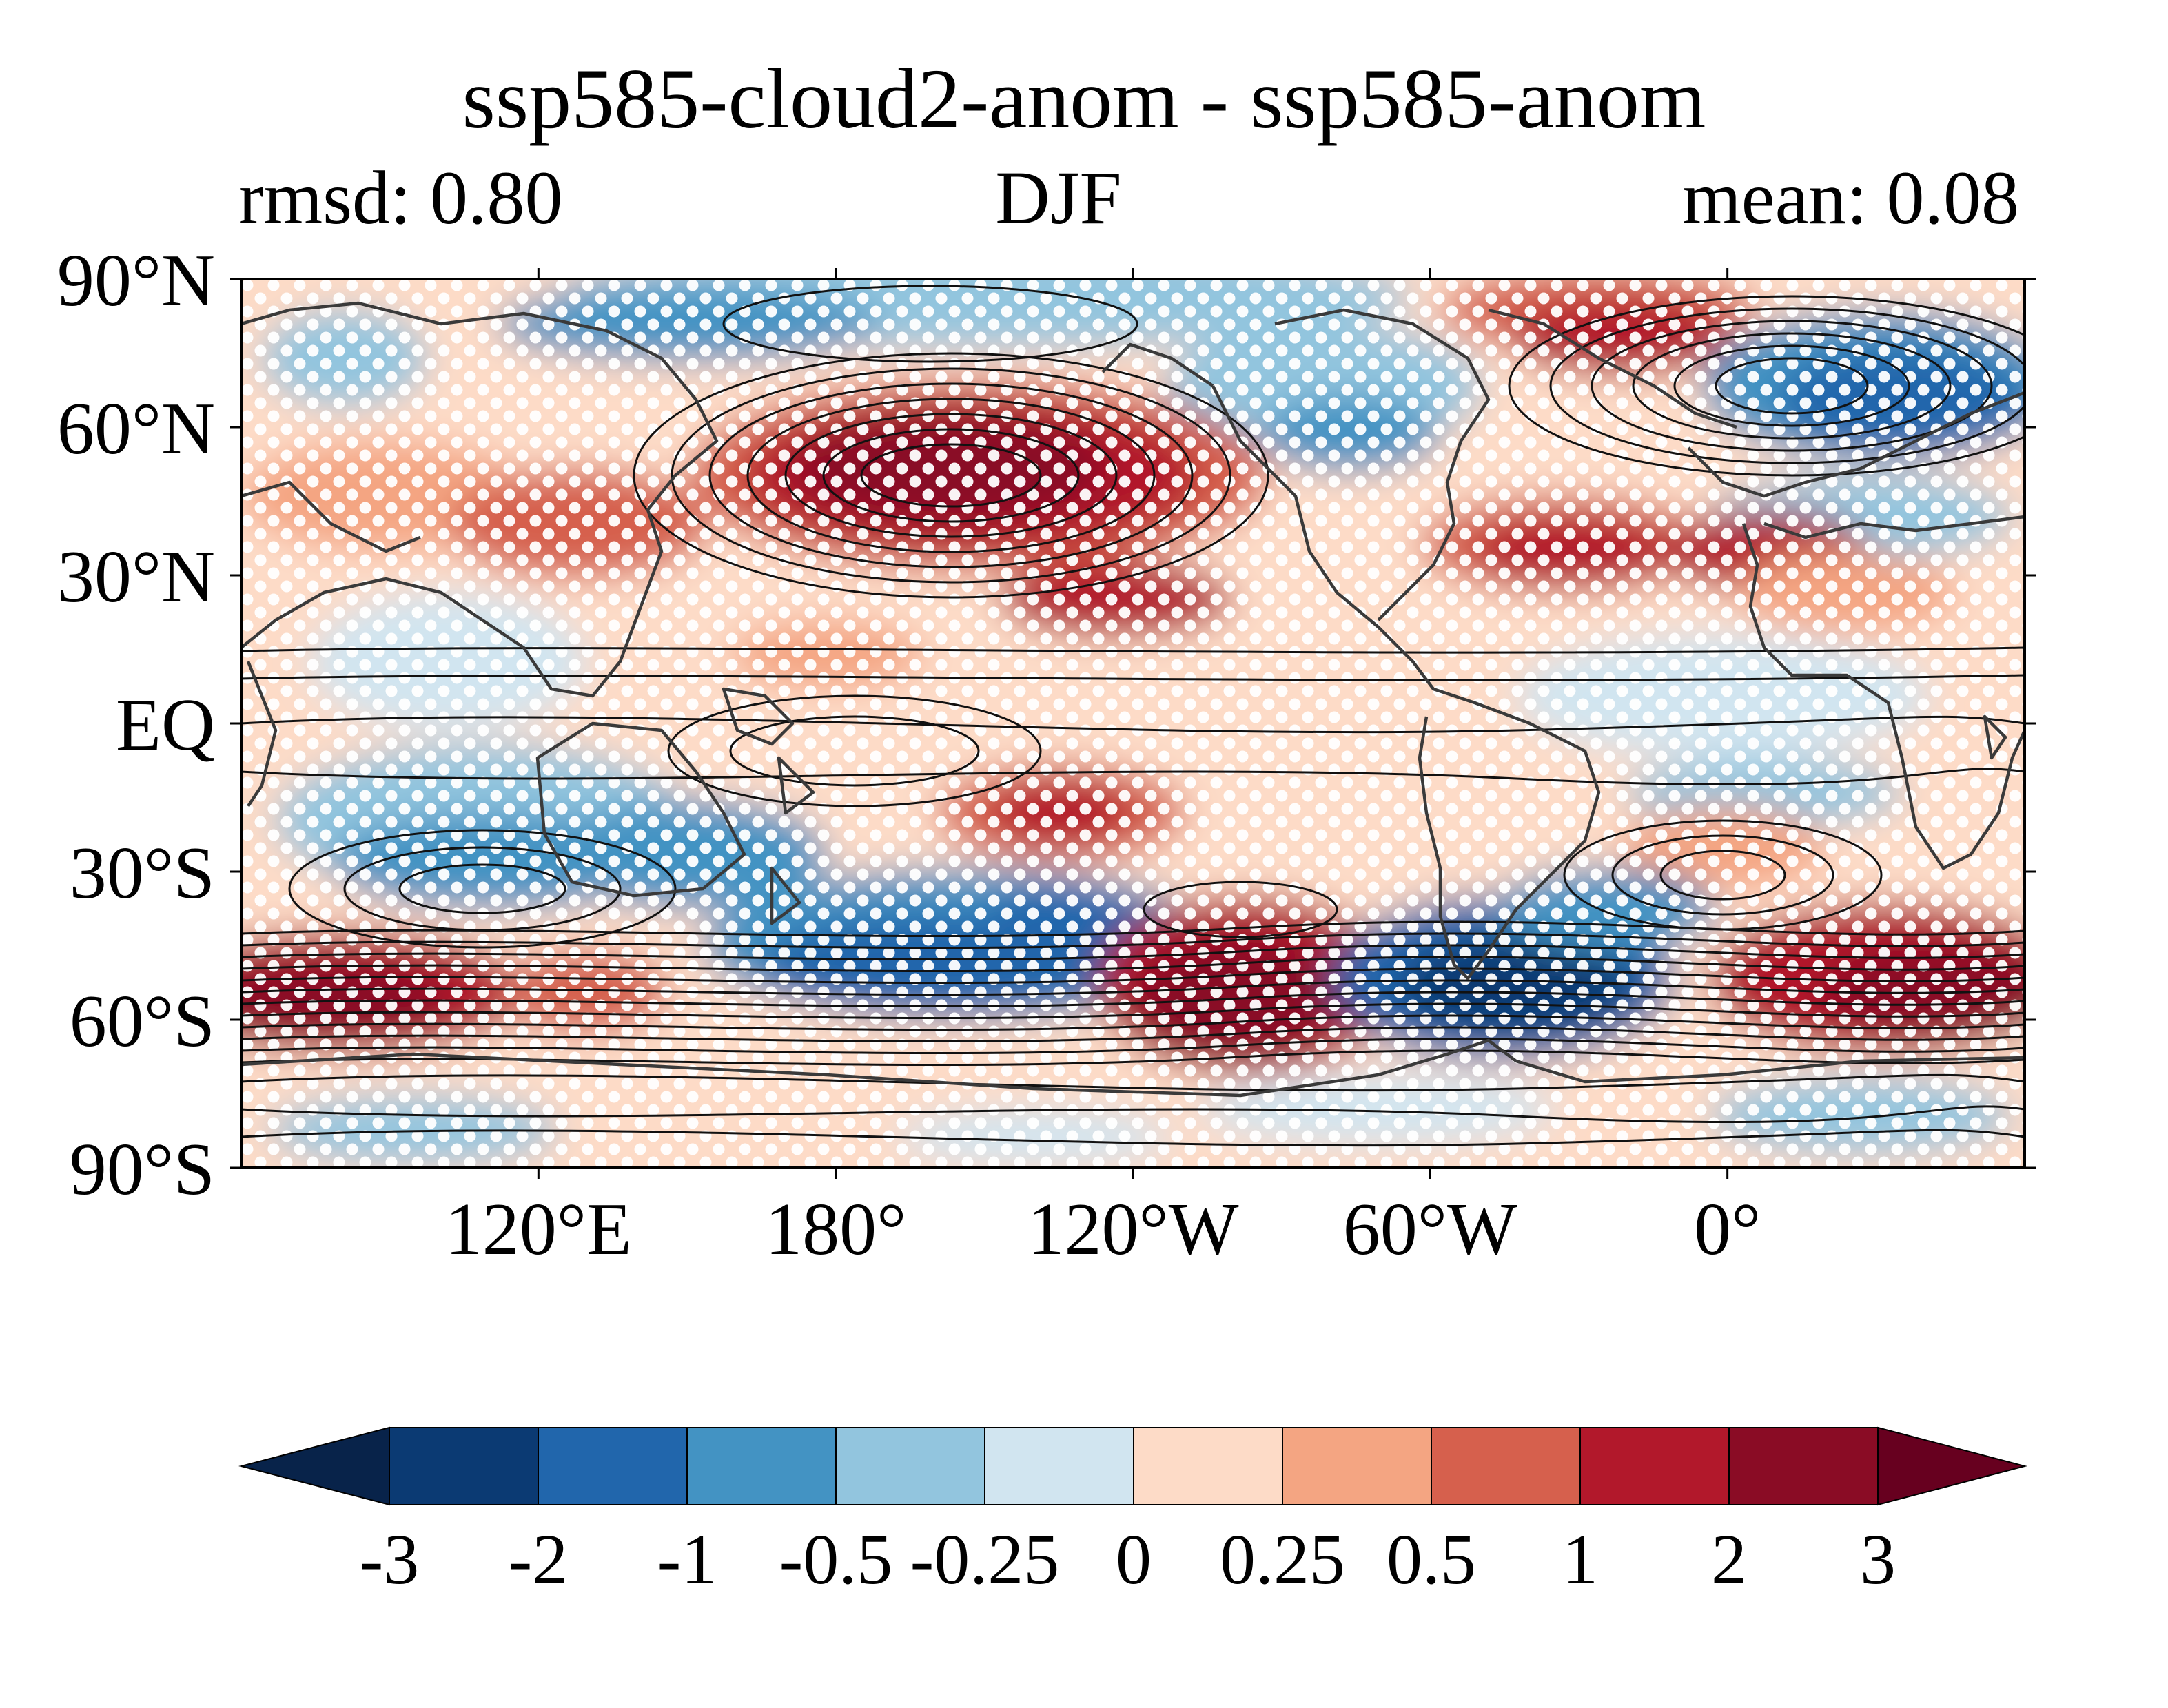 The height and width of the screenshot is (1708, 2168). I want to click on colorbar-level-label: 0.5, so click(1431, 1560).